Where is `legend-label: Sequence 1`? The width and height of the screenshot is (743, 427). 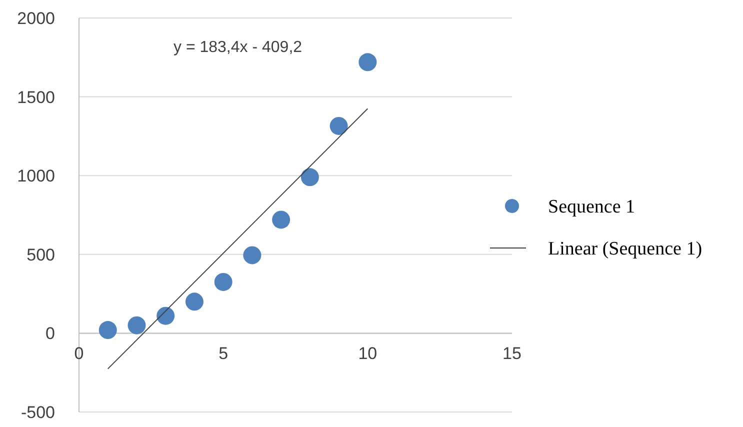
legend-label: Sequence 1 is located at coordinates (592, 207).